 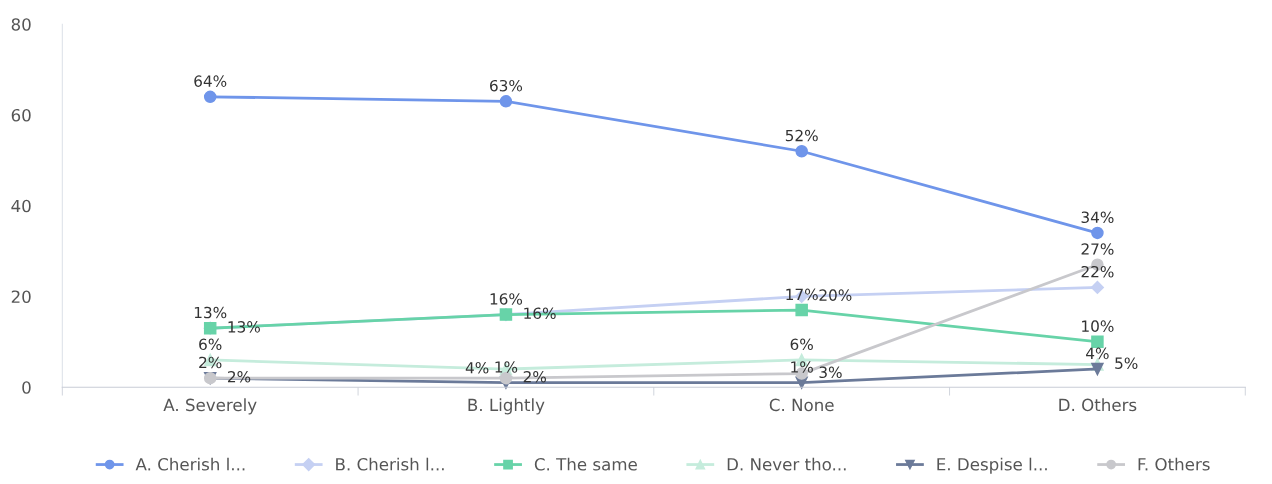 What do you see at coordinates (506, 85) in the screenshot?
I see `data-label: 63%` at bounding box center [506, 85].